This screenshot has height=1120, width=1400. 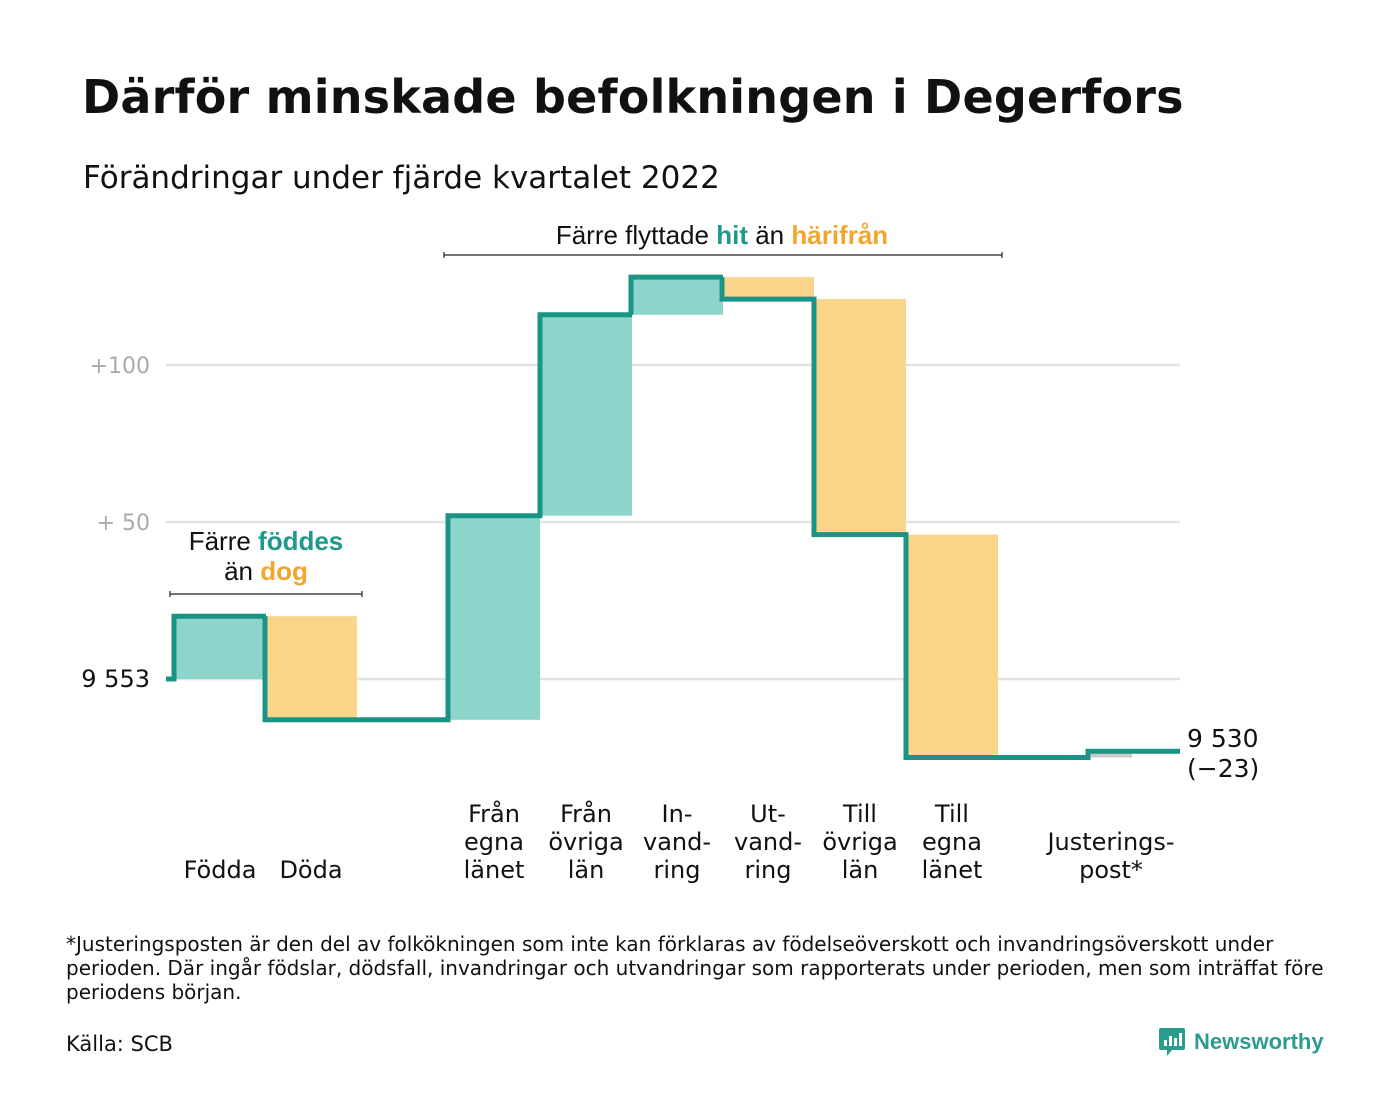 I want to click on category-label-till-egna-lanet: egna, so click(x=952, y=842).